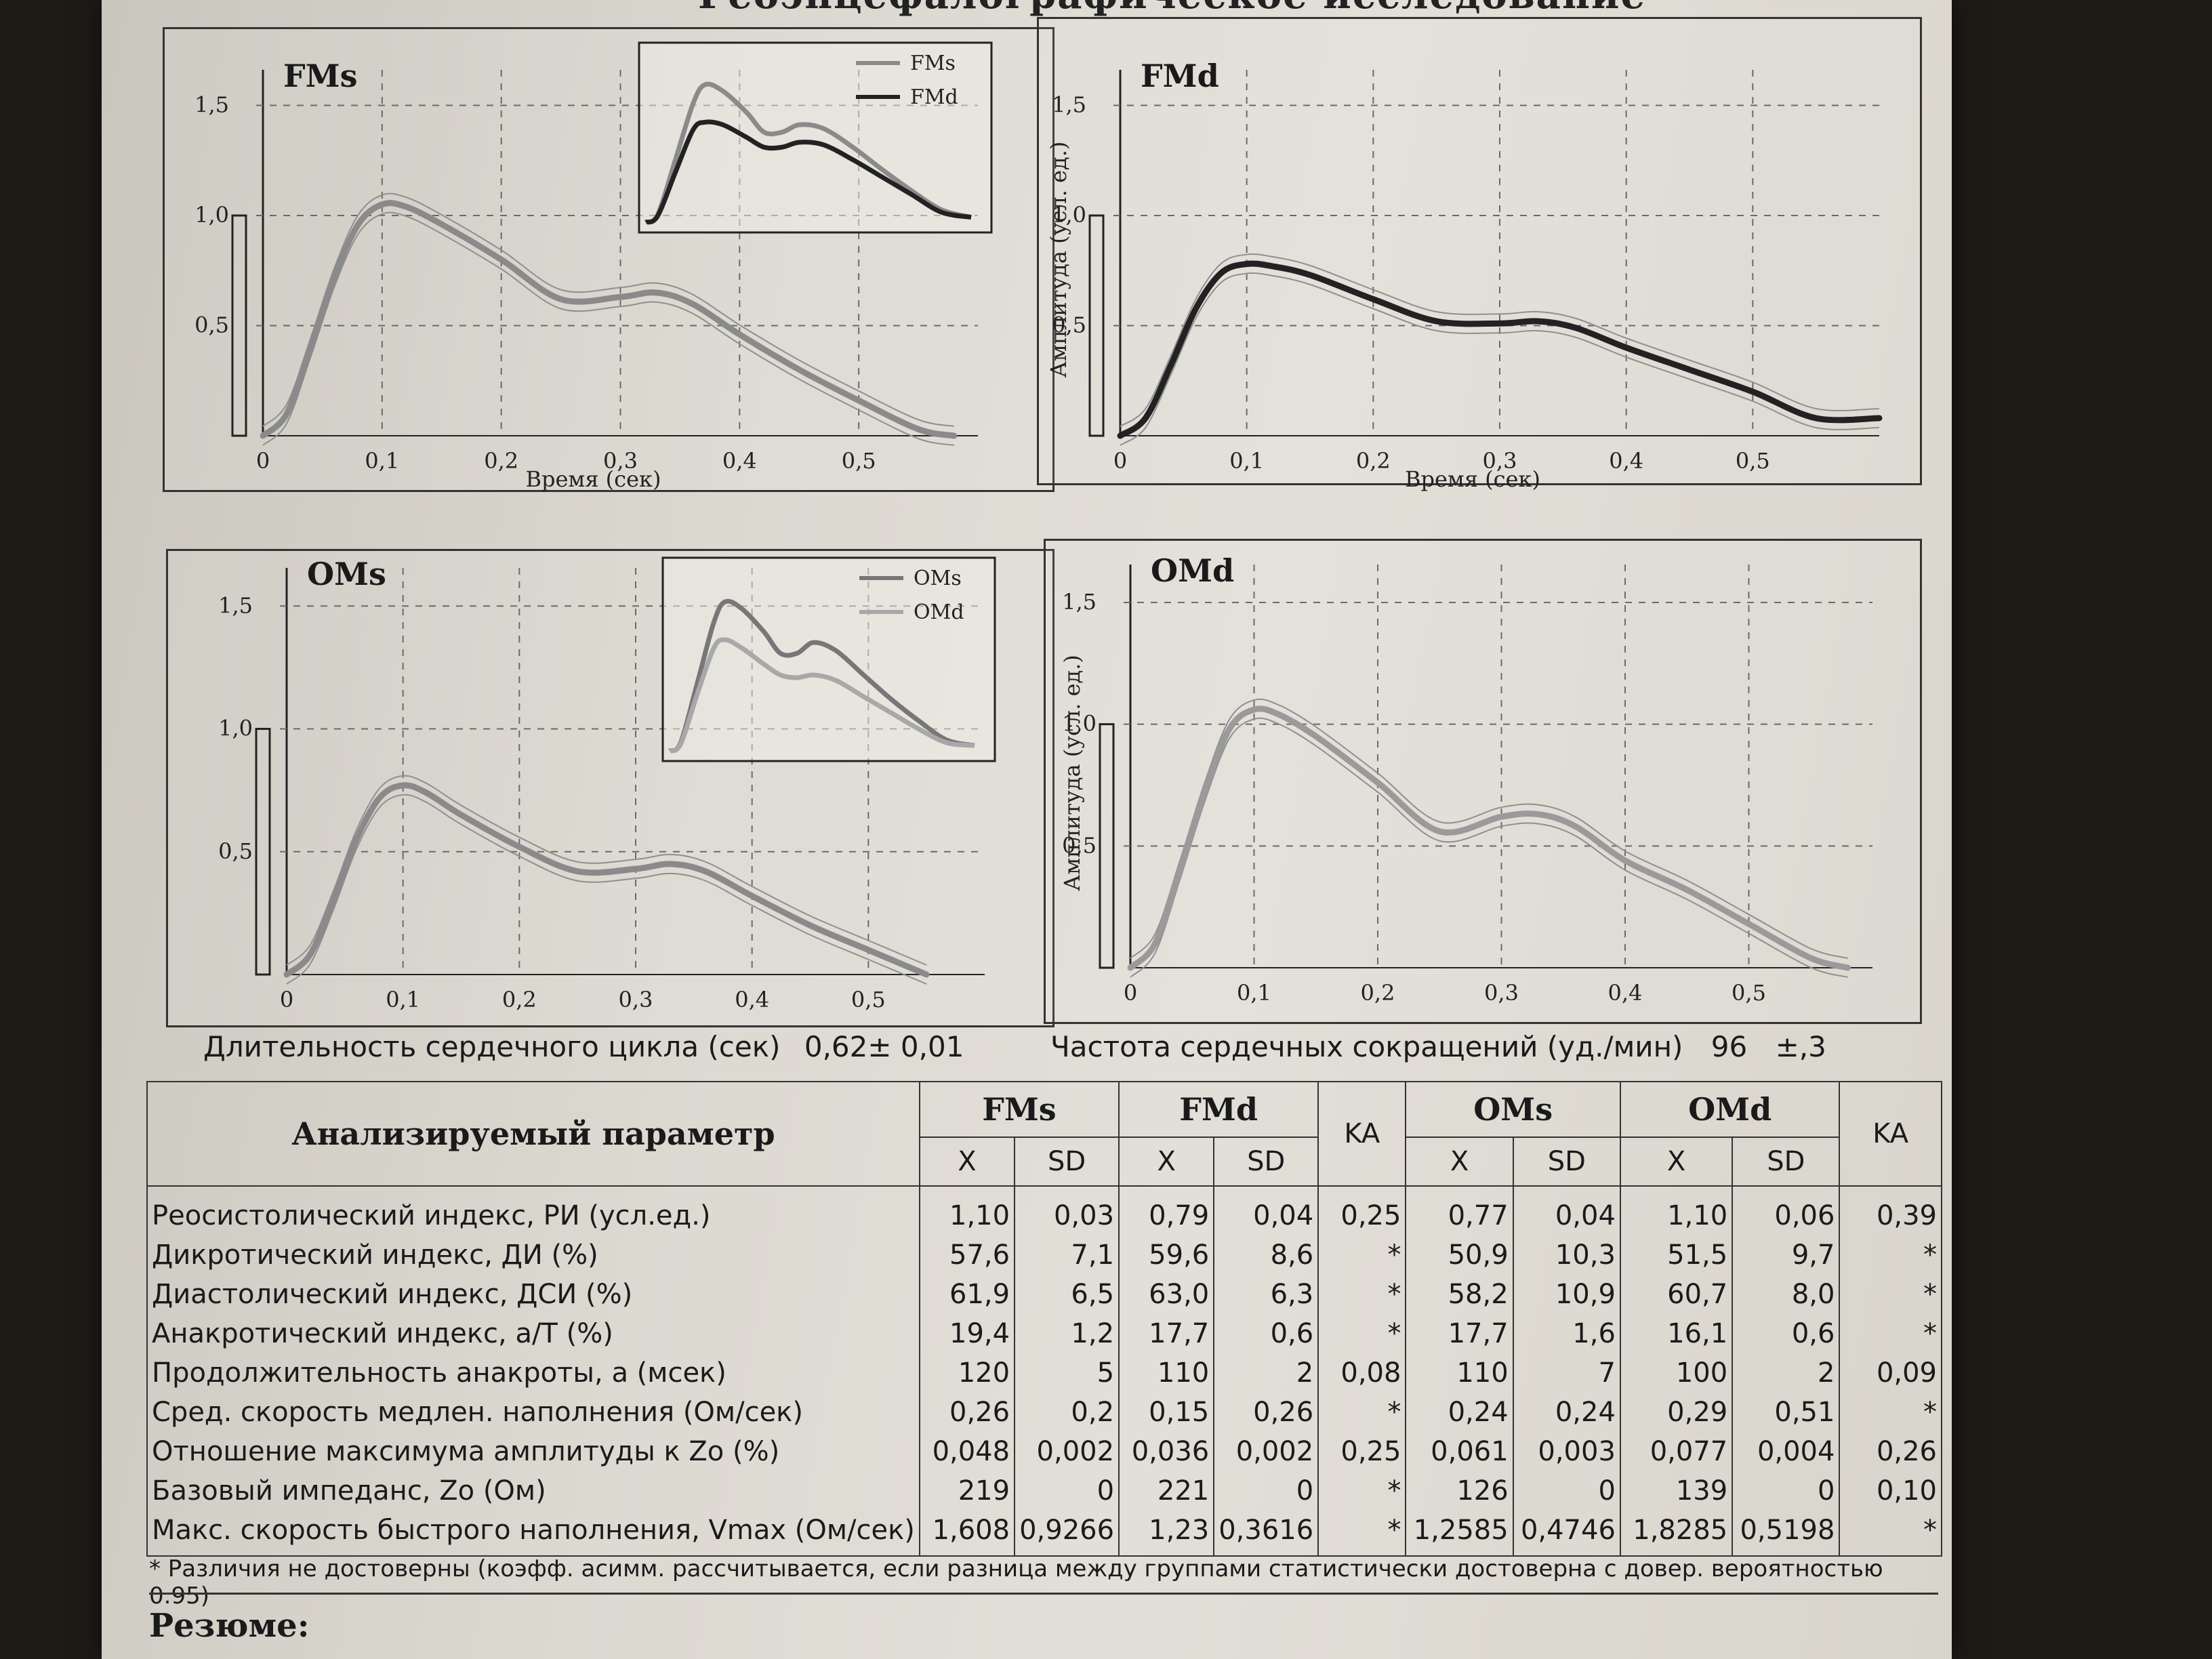  What do you see at coordinates (1166, 1294) in the screenshot?
I see `table-cell: 63,0` at bounding box center [1166, 1294].